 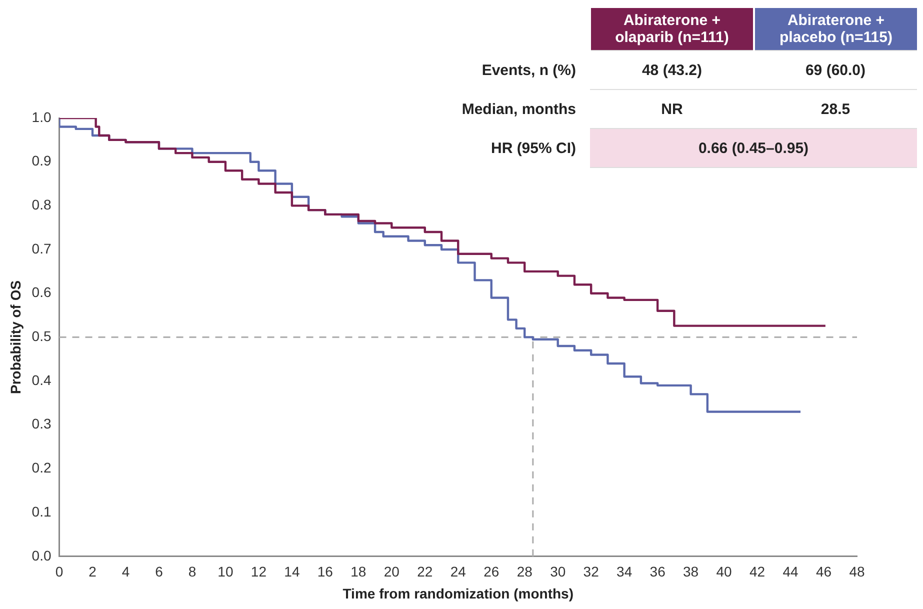 I want to click on y-tick-label: 1.0, so click(x=42, y=116).